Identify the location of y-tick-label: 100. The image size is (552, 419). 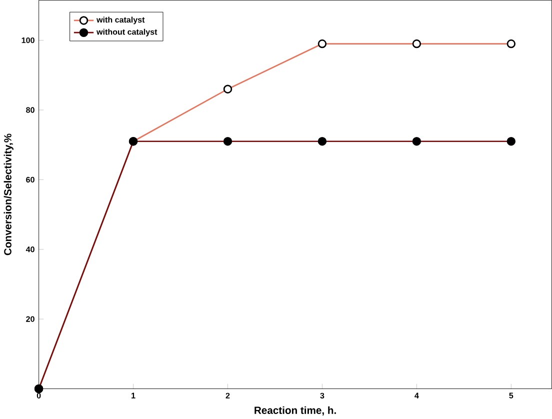
(28, 40).